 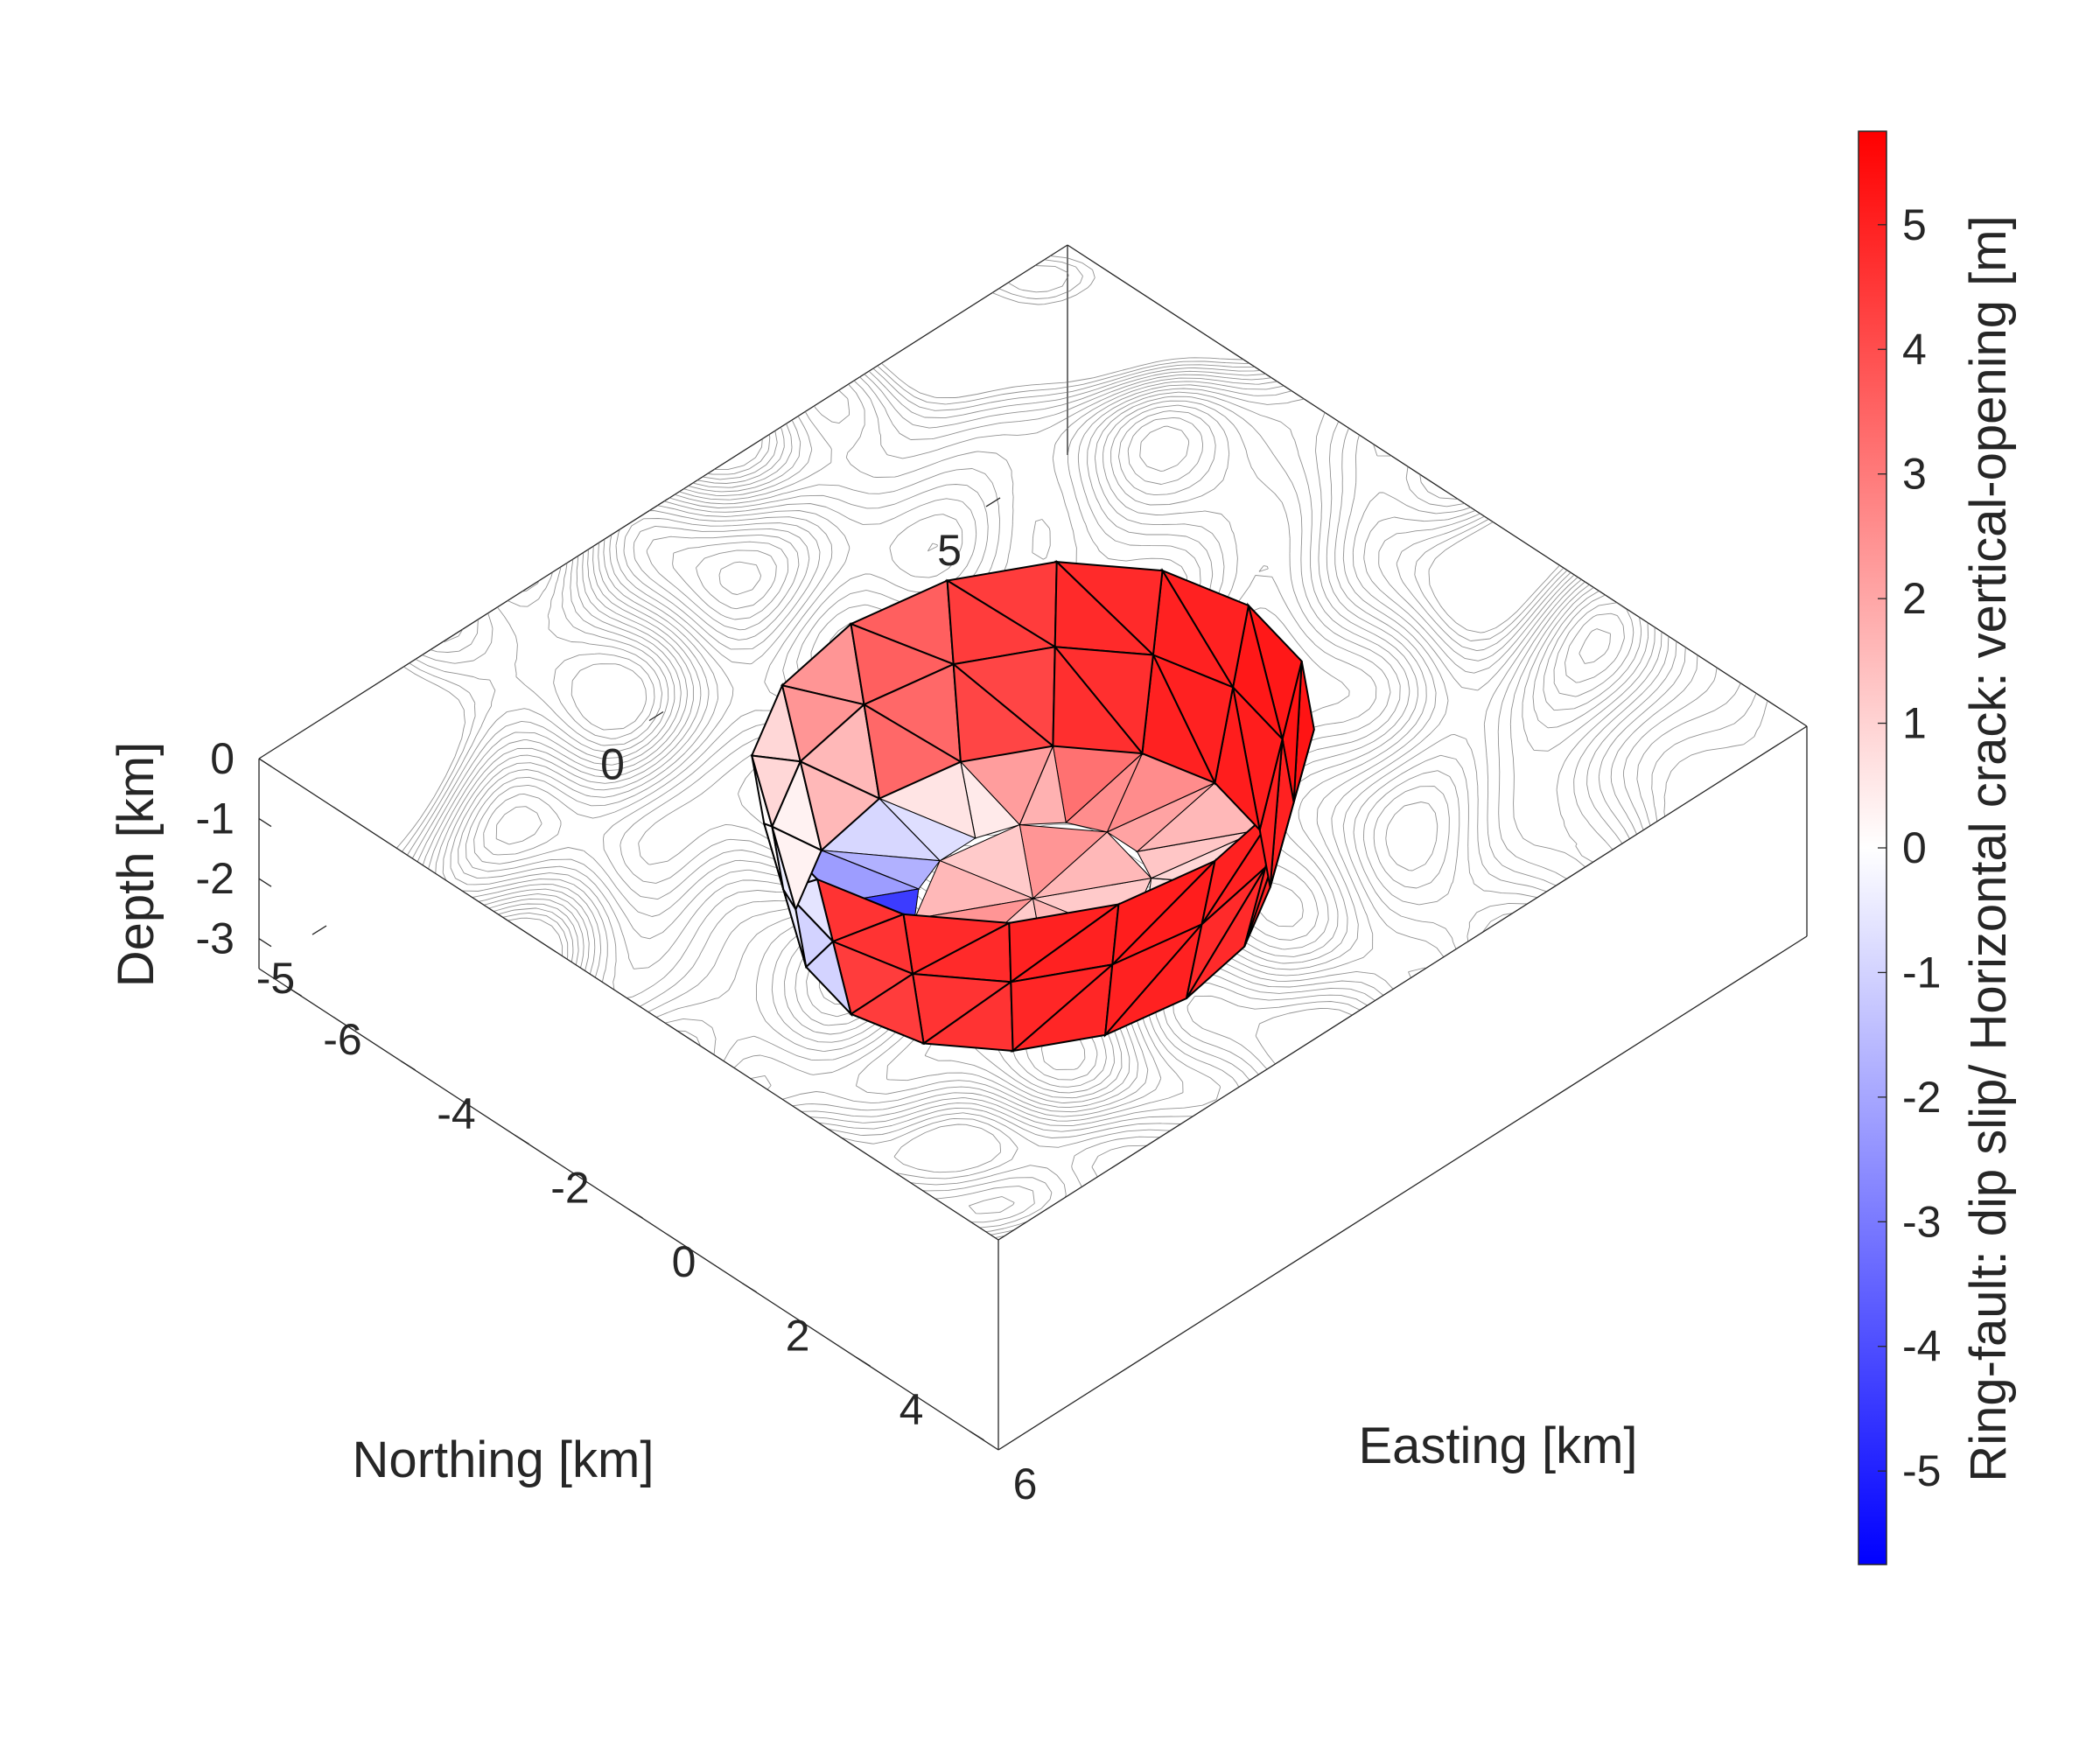 What do you see at coordinates (1914, 723) in the screenshot?
I see `colorbar-tick-label: 1` at bounding box center [1914, 723].